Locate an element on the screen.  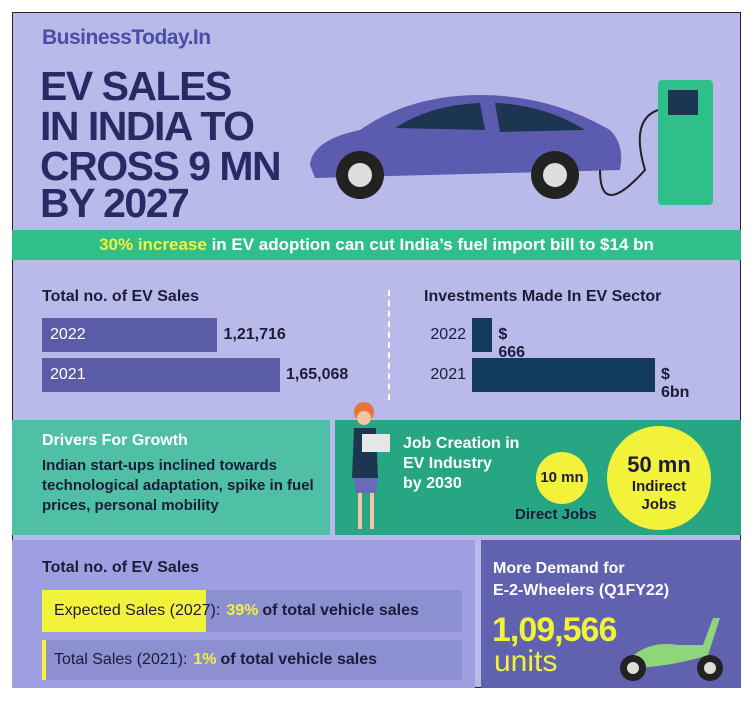
indirect-jobs-circle: 50 mn Indirect Jobs is located at coordinates (659, 478).